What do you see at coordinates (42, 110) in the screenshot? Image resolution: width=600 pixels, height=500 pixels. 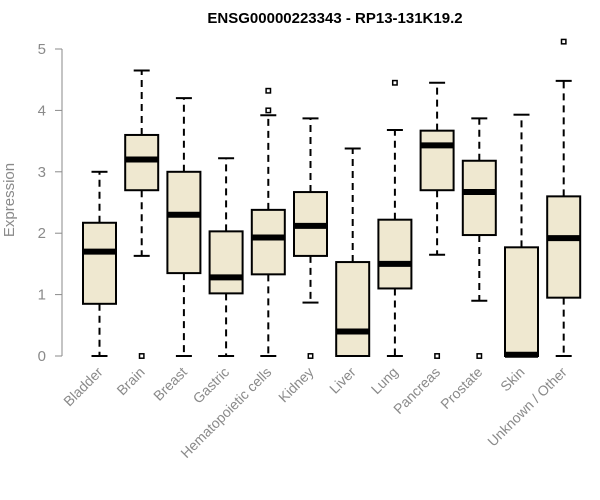 I see `y-tick-label: 4` at bounding box center [42, 110].